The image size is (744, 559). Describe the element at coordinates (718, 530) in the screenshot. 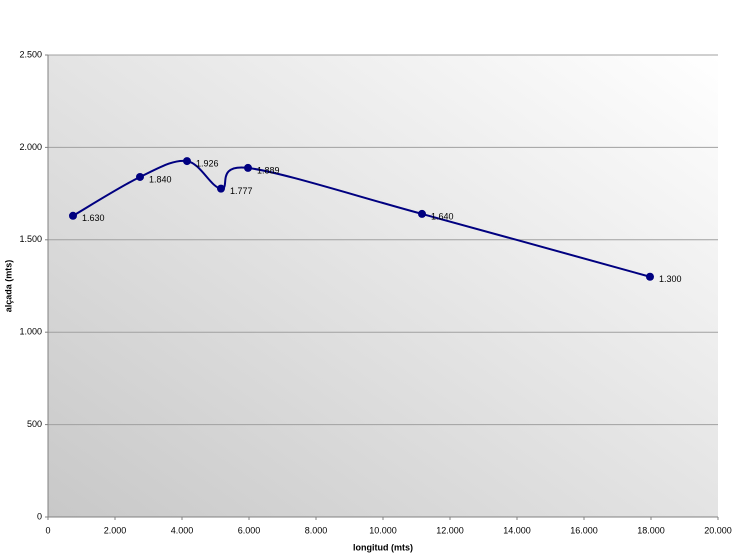

I see `x-tick-label: 20.000` at that location.